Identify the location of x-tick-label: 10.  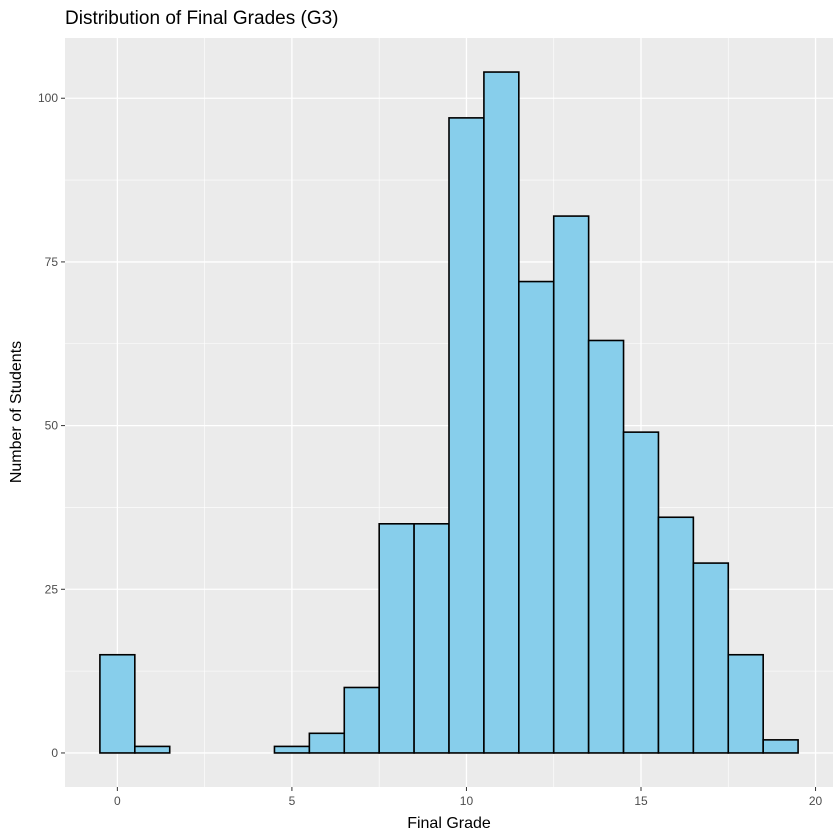
(467, 801).